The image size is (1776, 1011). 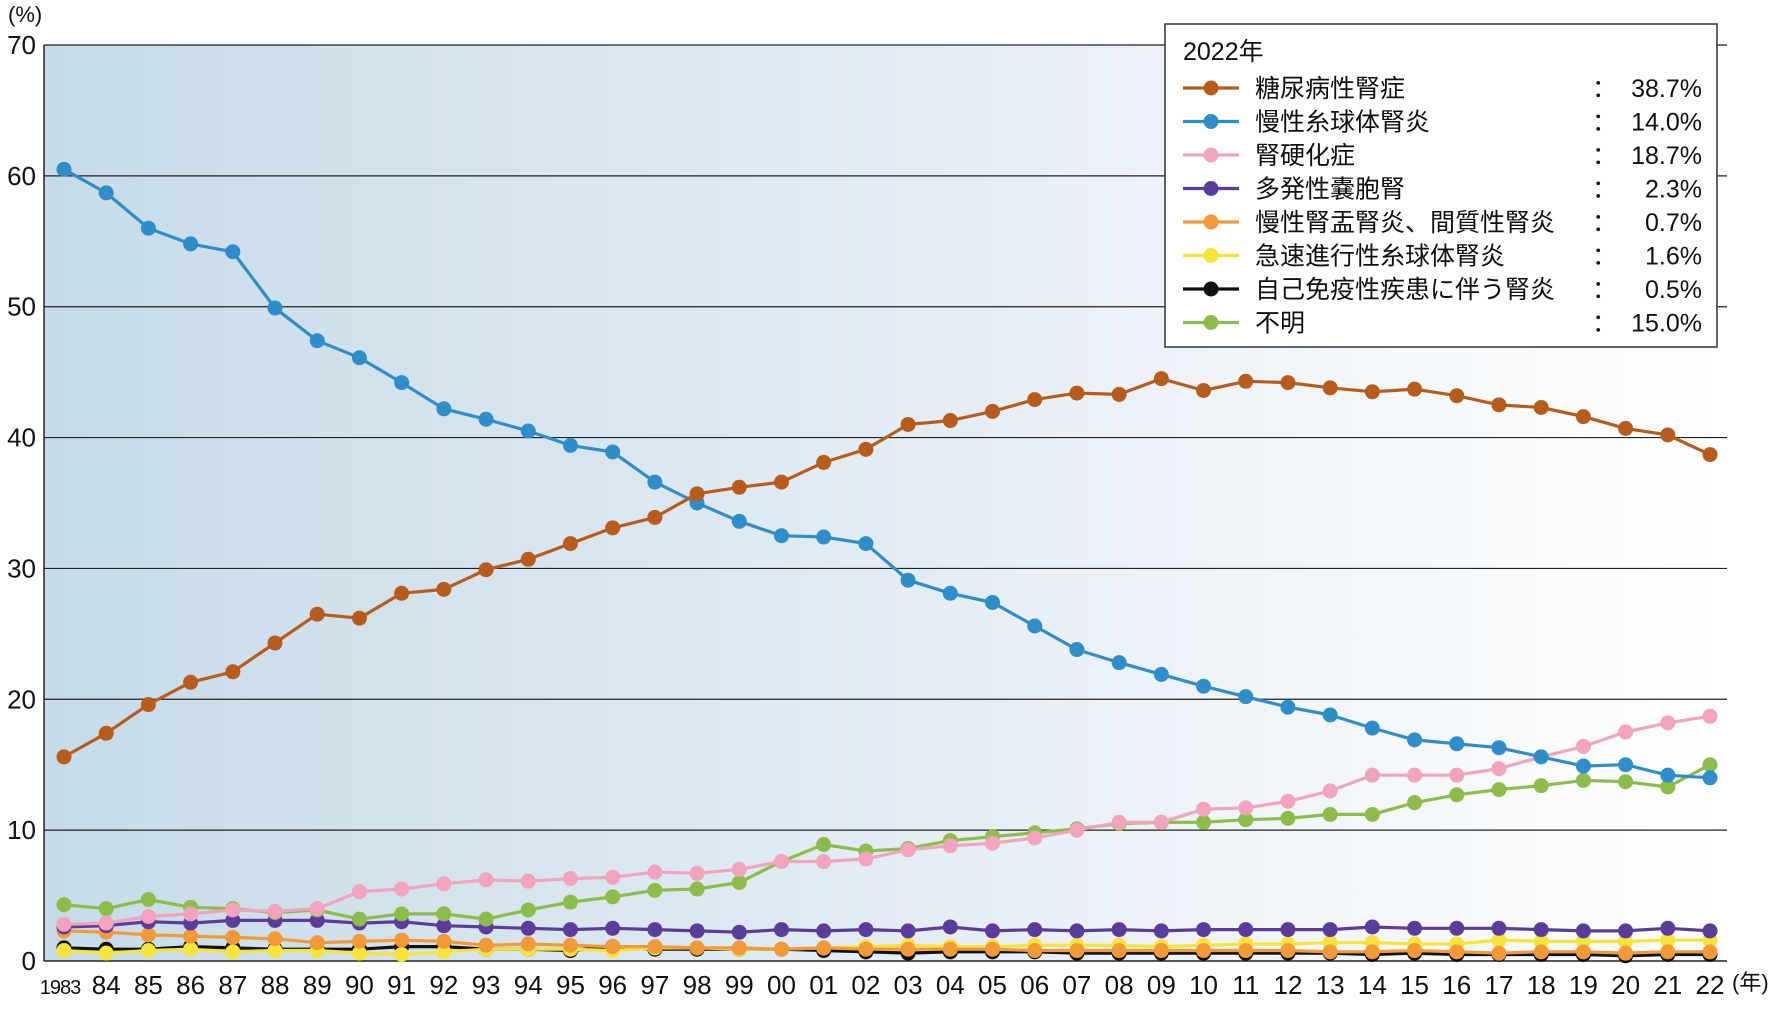 I want to click on x-tick-label: 99, so click(x=739, y=985).